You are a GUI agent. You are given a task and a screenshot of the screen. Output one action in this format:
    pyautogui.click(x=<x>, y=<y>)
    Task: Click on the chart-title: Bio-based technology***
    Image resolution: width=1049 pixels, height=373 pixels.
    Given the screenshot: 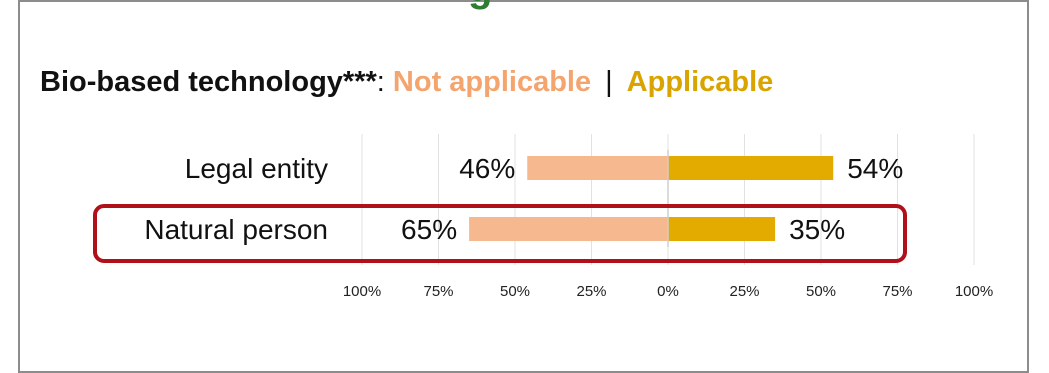 What is the action you would take?
    pyautogui.click(x=208, y=82)
    